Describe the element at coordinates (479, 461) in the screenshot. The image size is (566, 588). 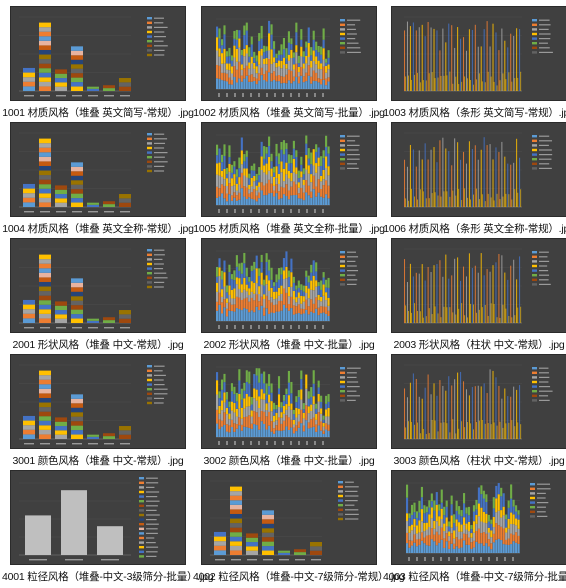
I see `file-caption: 3003 颜色风格（柱状 中文-常规）.jpg` at that location.